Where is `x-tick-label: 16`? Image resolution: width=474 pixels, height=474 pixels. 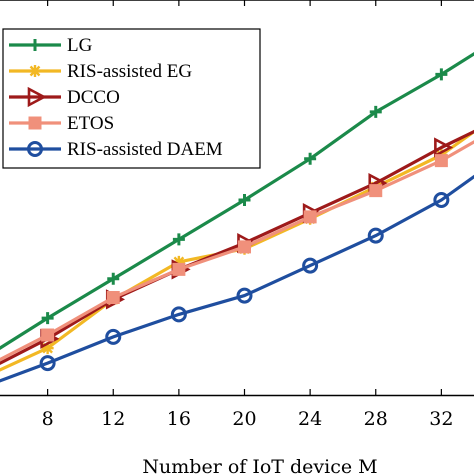
x-tick-label: 16 is located at coordinates (179, 419).